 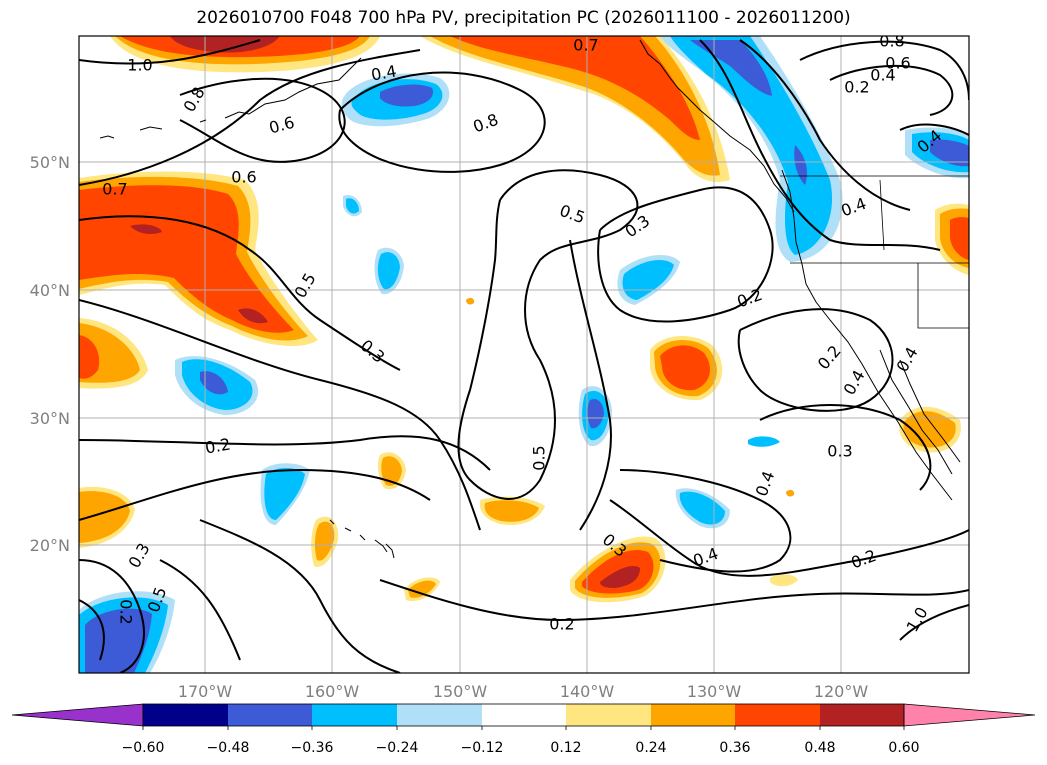 I want to click on colorbar-extend-low, so click(x=77, y=715).